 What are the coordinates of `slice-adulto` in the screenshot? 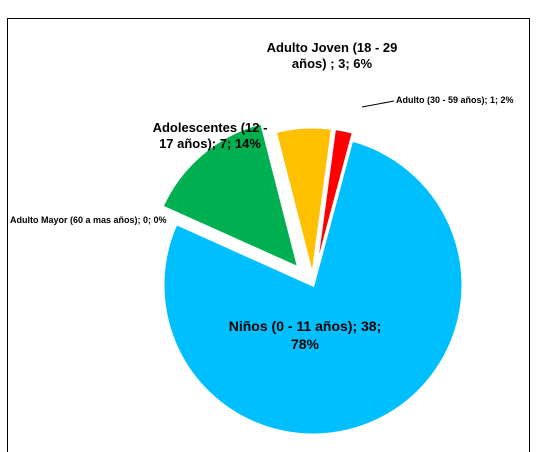 It's located at (334, 202).